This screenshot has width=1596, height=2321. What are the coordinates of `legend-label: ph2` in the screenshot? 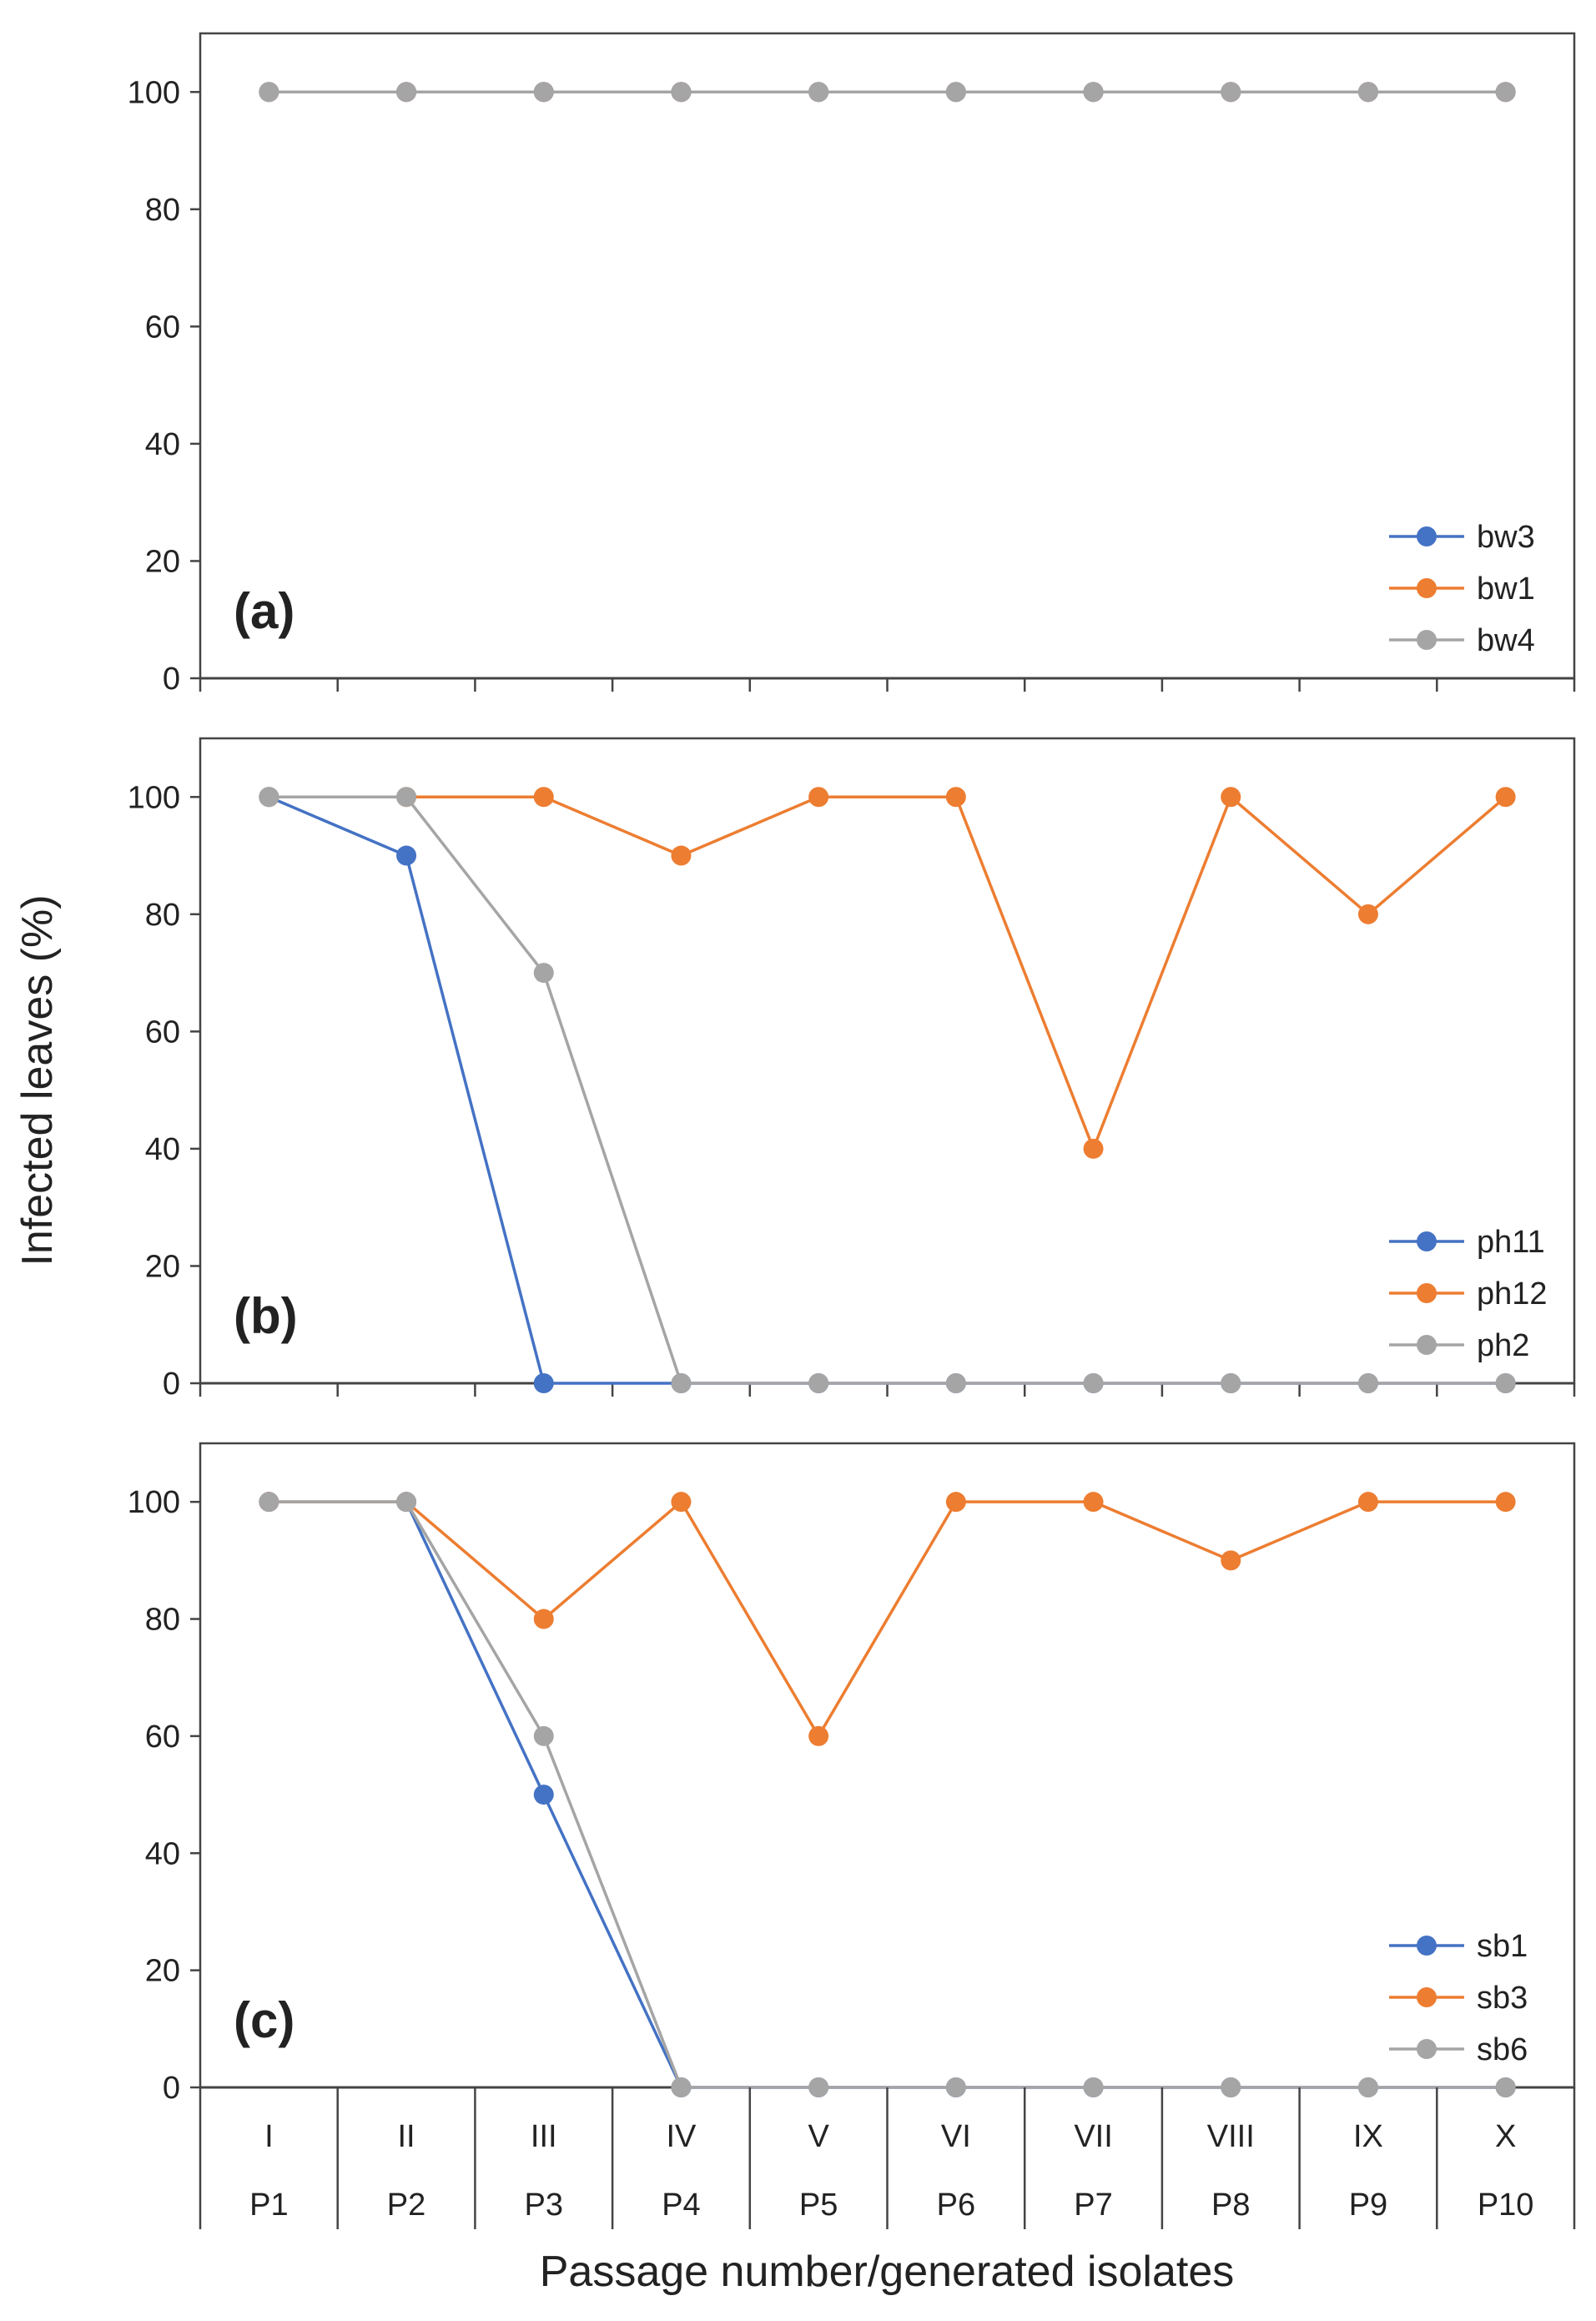 It's located at (1503, 1345).